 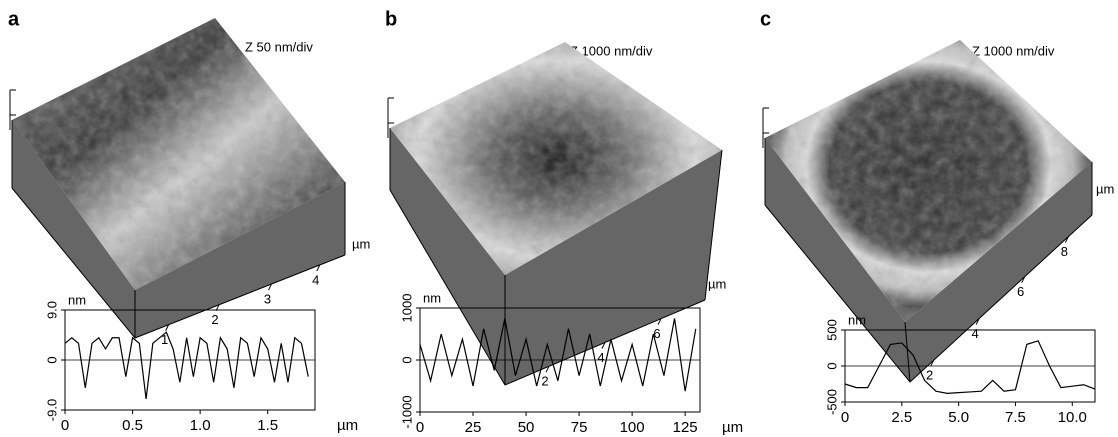 I want to click on y-tick-label: -500, so click(x=831, y=402).